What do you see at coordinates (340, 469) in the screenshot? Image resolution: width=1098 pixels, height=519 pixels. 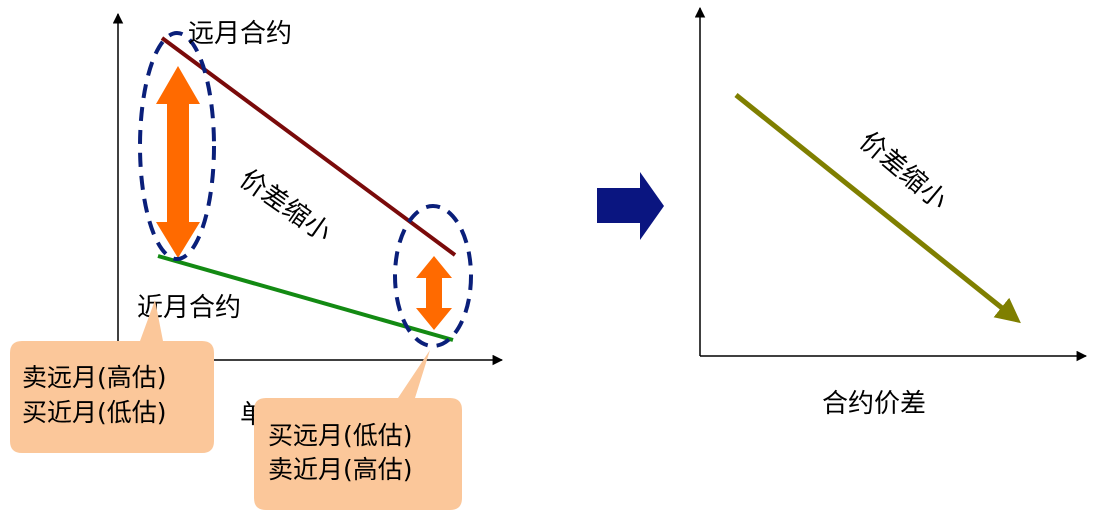 I see `callout-right-line2: 卖近月(高估)` at bounding box center [340, 469].